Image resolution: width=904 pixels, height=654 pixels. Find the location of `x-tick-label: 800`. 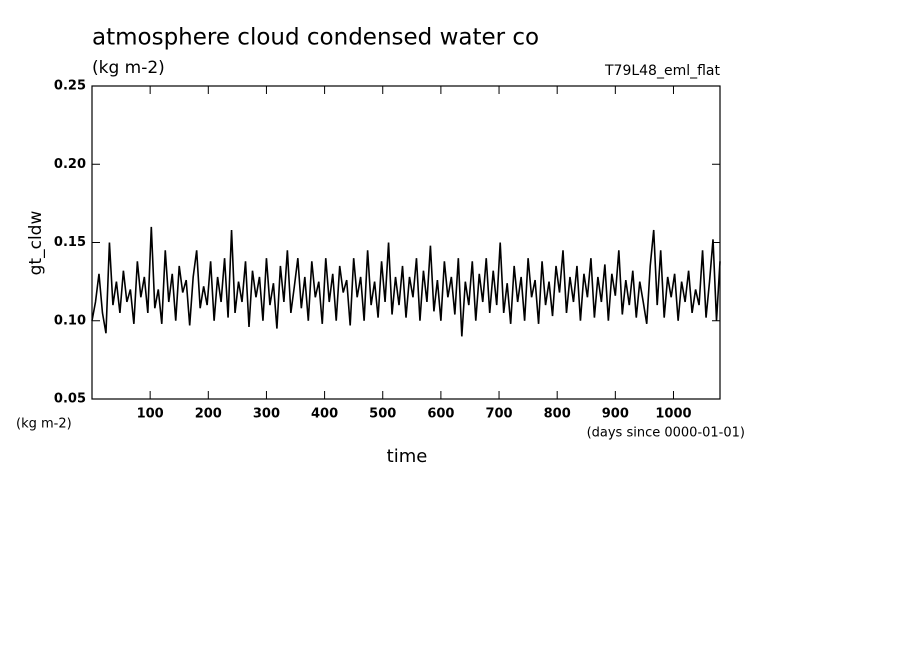

x-tick-label: 800 is located at coordinates (557, 414).